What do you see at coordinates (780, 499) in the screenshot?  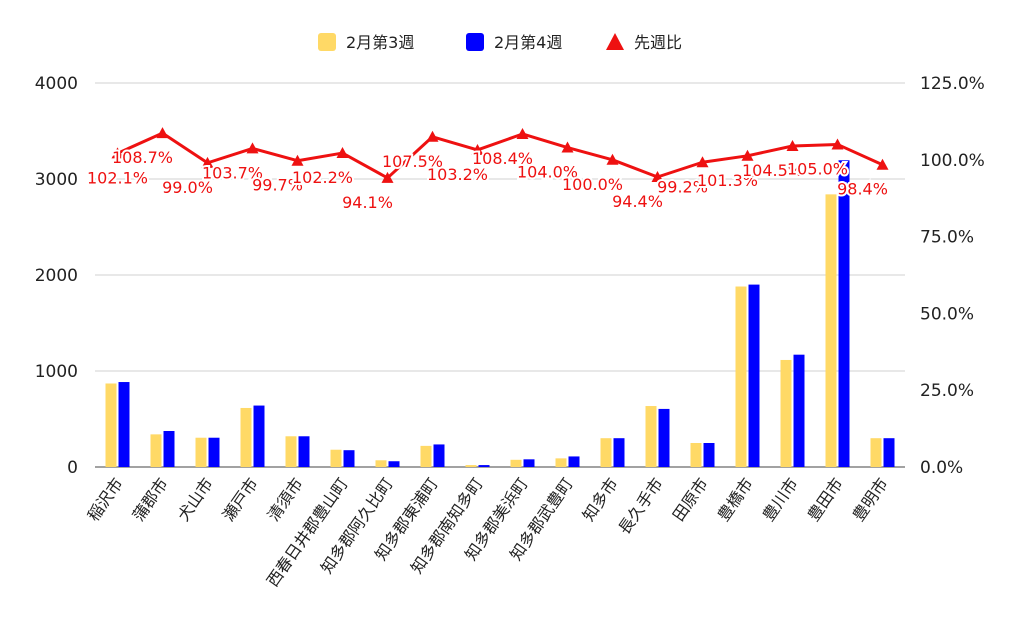 I see `category-label: 豊川市` at bounding box center [780, 499].